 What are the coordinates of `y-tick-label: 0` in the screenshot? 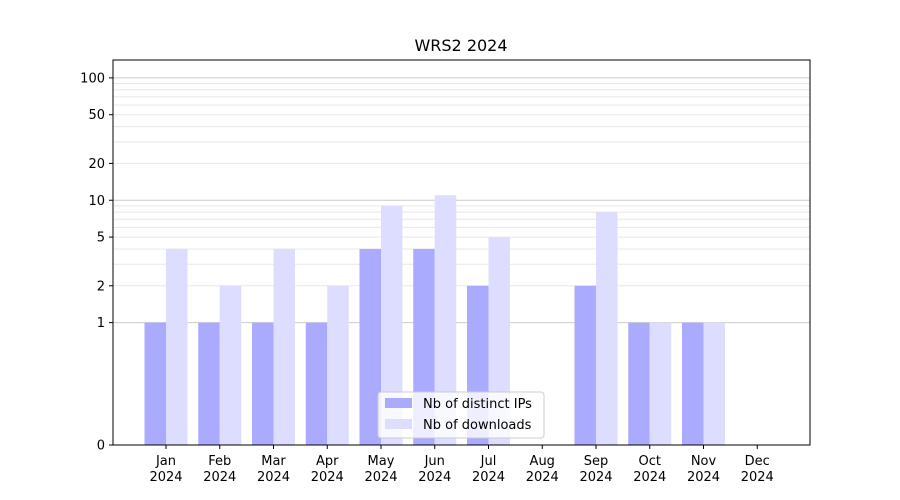 It's located at (101, 446).